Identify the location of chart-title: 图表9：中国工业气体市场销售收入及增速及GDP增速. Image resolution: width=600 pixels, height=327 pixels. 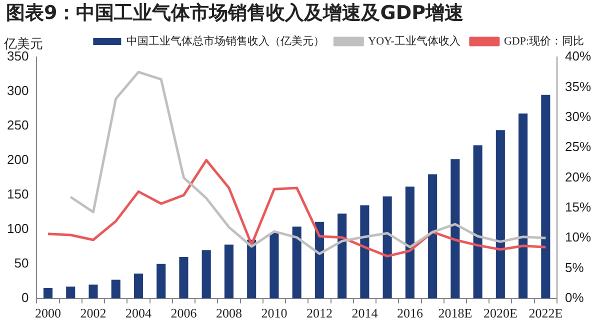
(235, 13).